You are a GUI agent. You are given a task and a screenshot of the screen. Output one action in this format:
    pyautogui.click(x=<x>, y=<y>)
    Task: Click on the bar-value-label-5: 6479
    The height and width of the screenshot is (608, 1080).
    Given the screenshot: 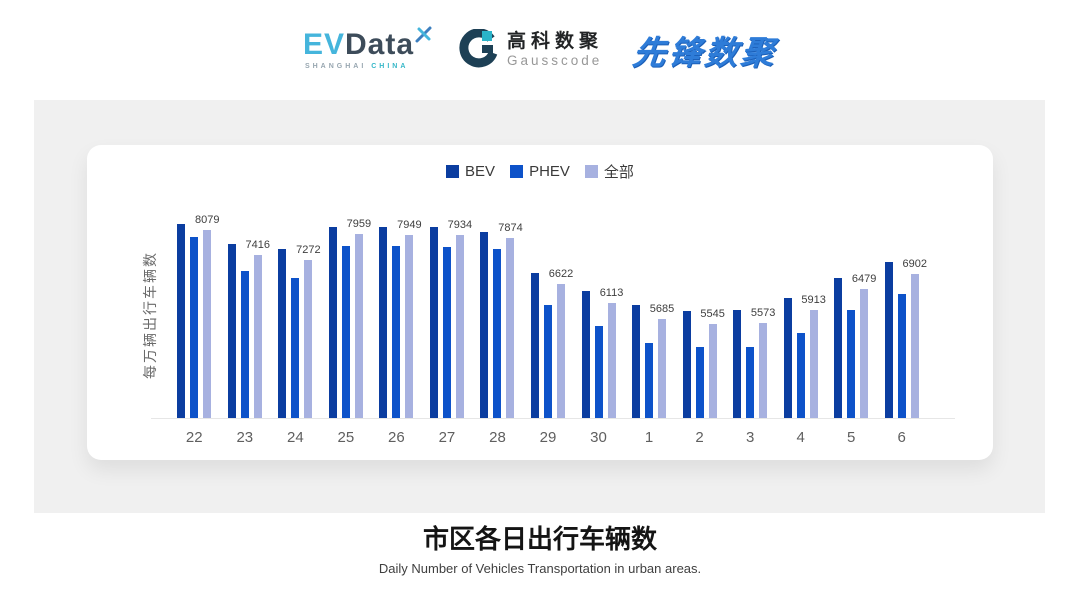 What is the action you would take?
    pyautogui.click(x=864, y=279)
    